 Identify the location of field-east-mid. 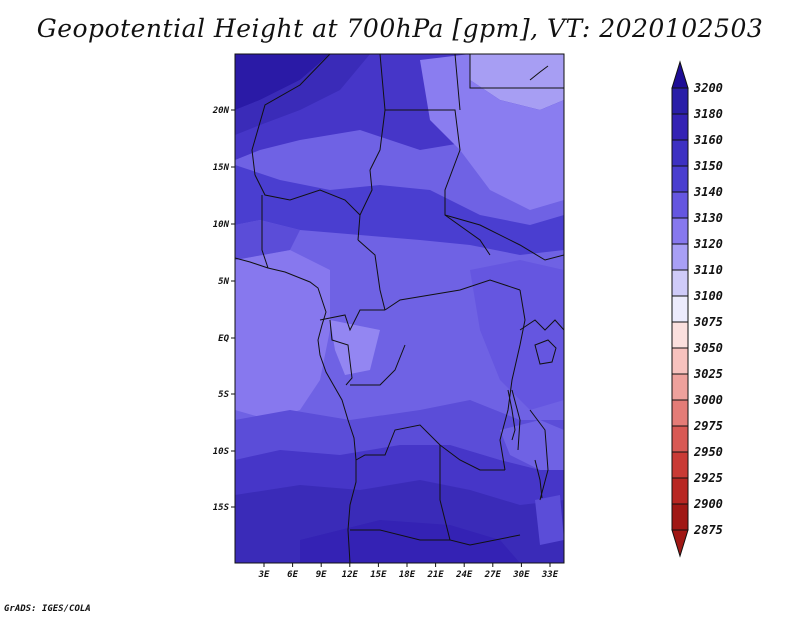
(517, 335).